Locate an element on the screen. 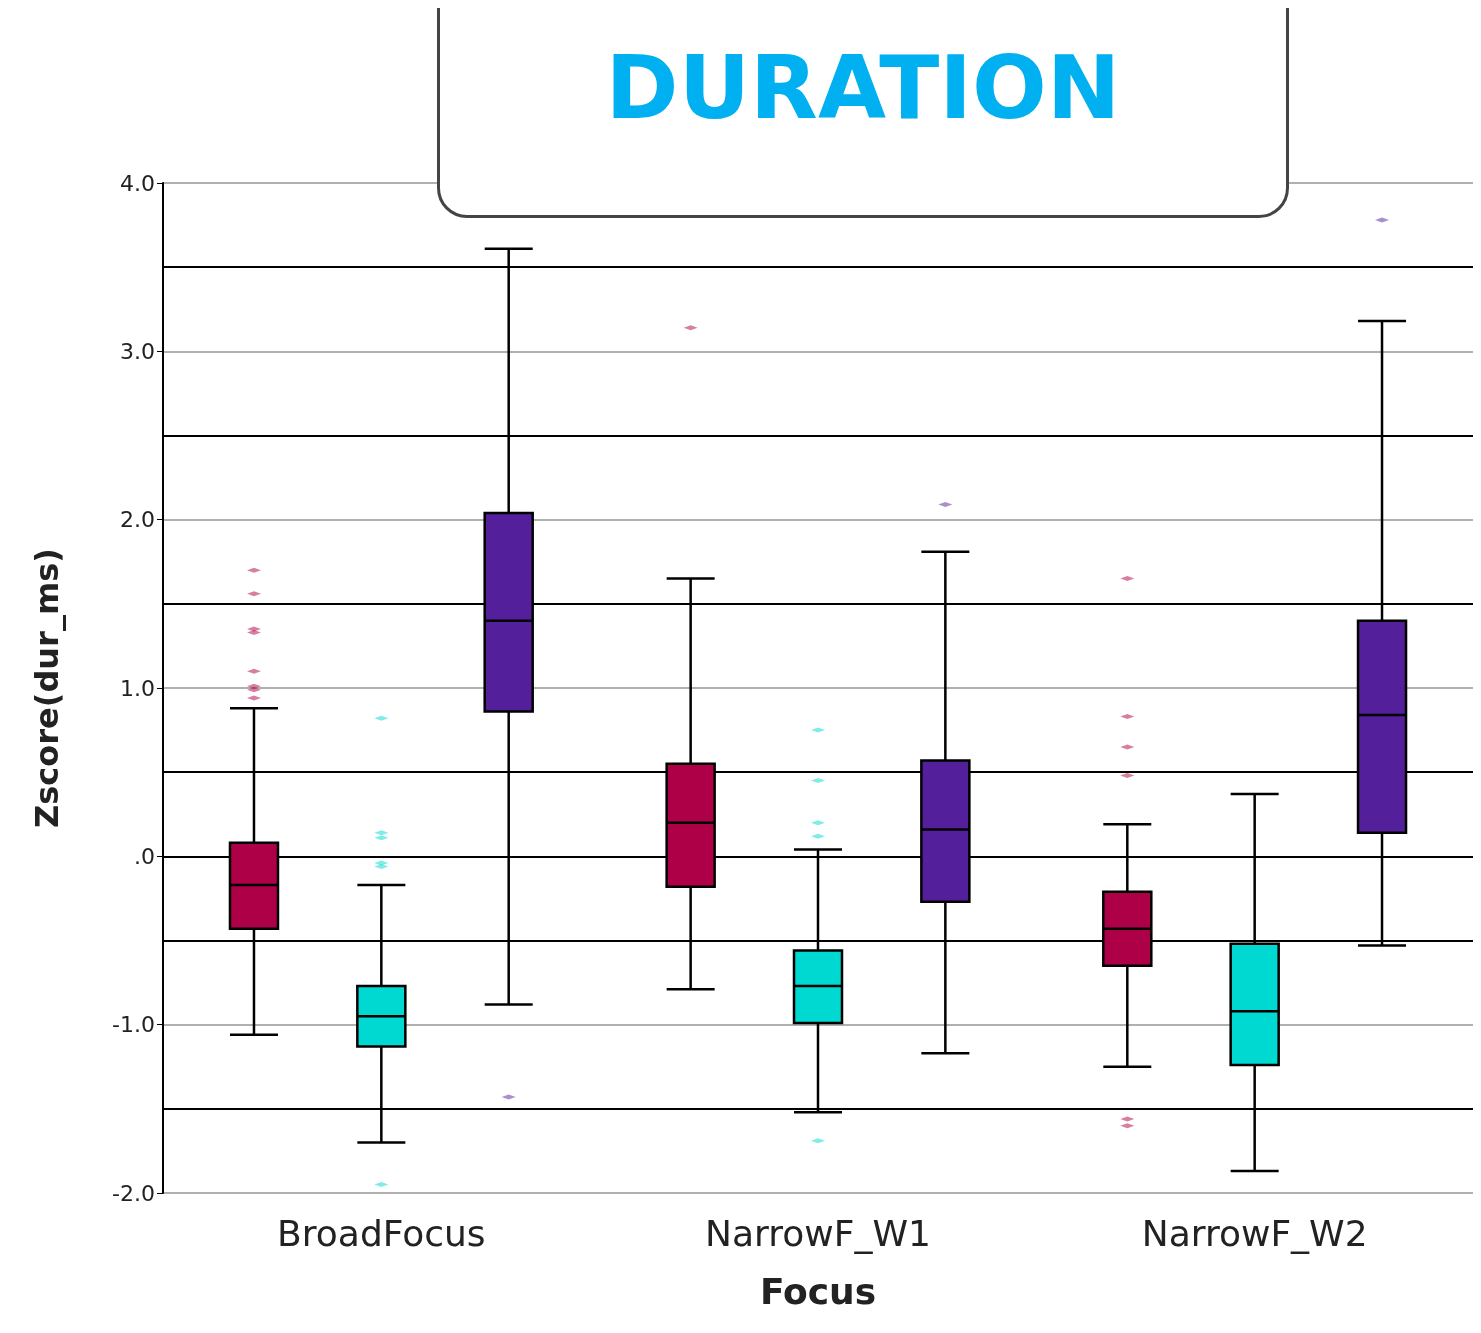  x-tick-label: NarrowF_W1 is located at coordinates (818, 1233).